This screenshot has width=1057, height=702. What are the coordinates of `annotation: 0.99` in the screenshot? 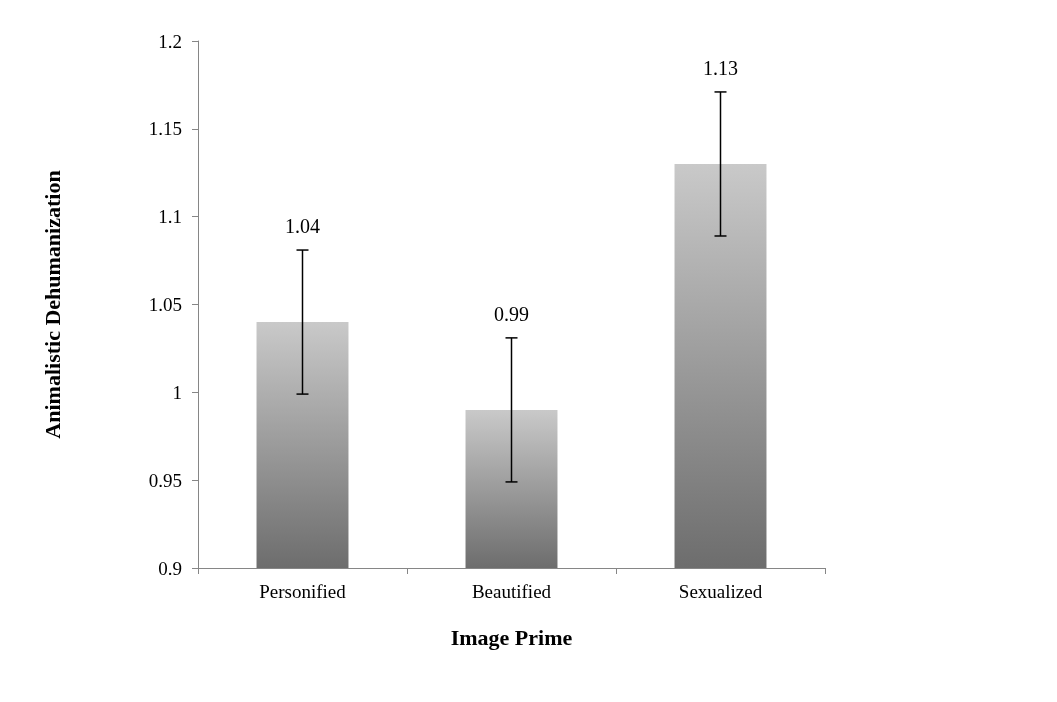 It's located at (511, 313).